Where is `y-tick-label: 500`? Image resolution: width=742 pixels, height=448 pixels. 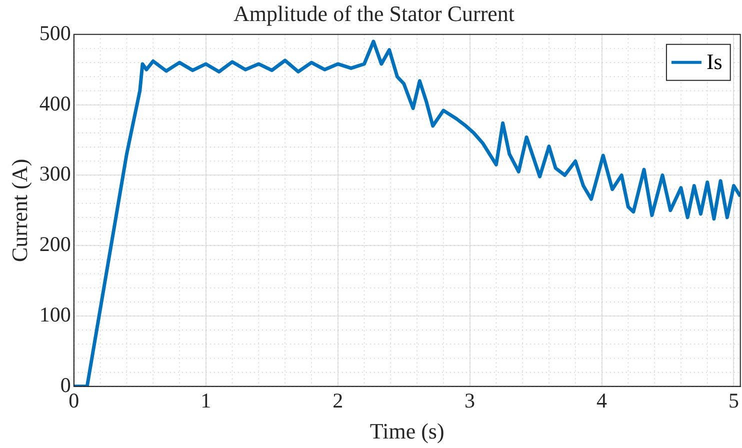 y-tick-label: 500 is located at coordinates (55, 32).